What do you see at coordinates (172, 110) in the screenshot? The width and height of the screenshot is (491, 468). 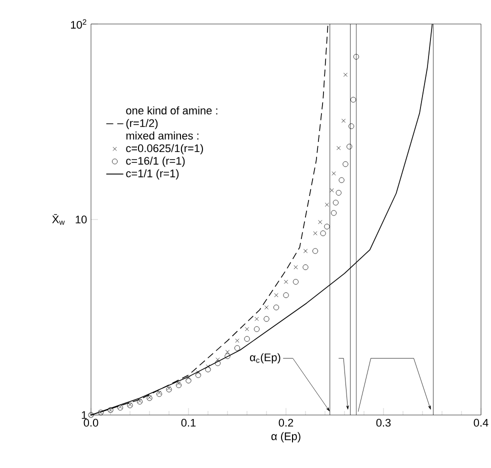 I see `legend-title: one kind of amine :` at bounding box center [172, 110].